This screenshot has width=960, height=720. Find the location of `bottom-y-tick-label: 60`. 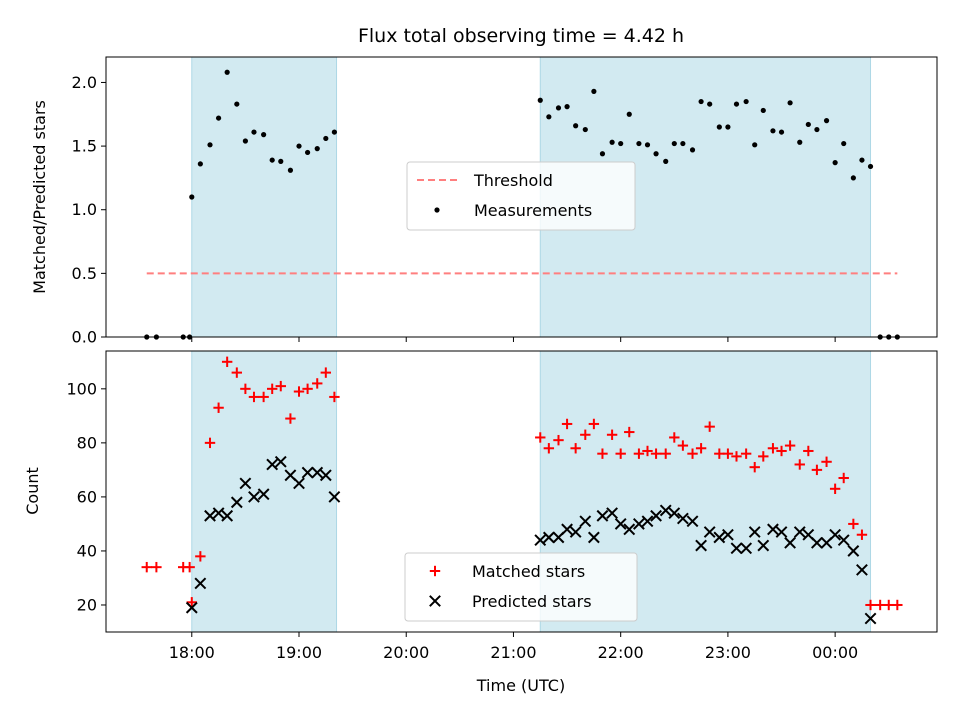

bottom-y-tick-label: 60 is located at coordinates (87, 496).